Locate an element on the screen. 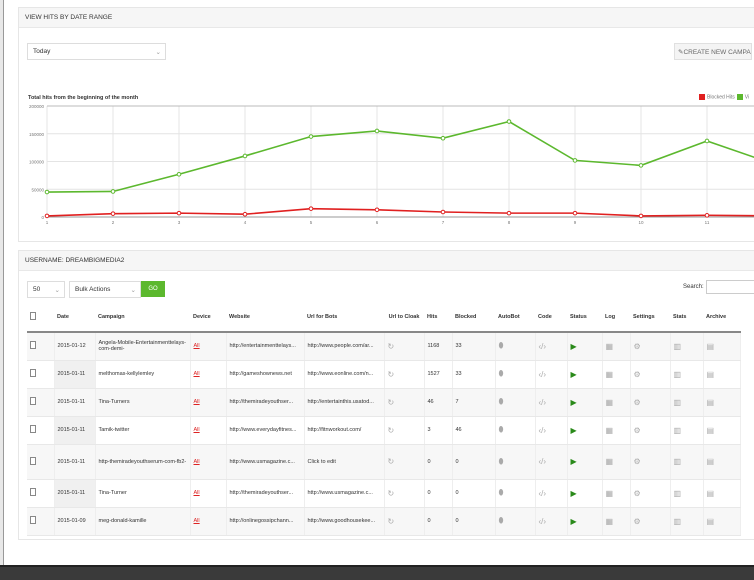 This screenshot has height=580, width=754. column-header-device: Device is located at coordinates (208, 317).